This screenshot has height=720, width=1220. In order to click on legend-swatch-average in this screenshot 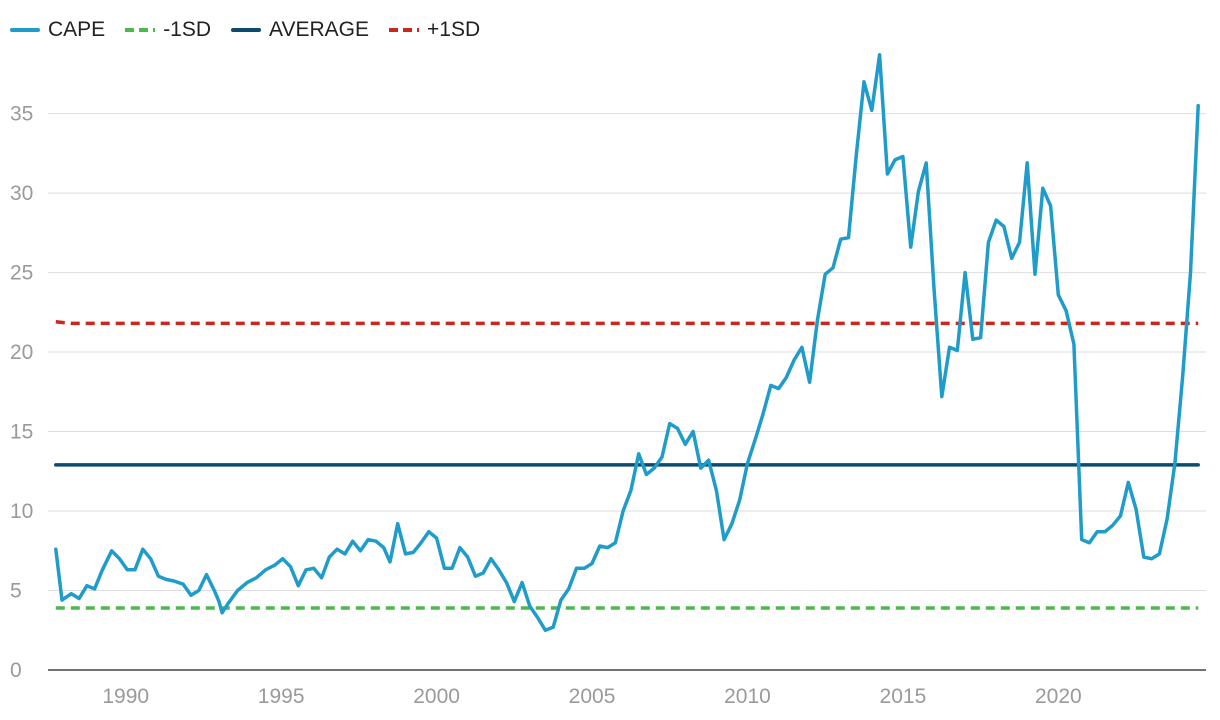, I will do `click(246, 30)`.